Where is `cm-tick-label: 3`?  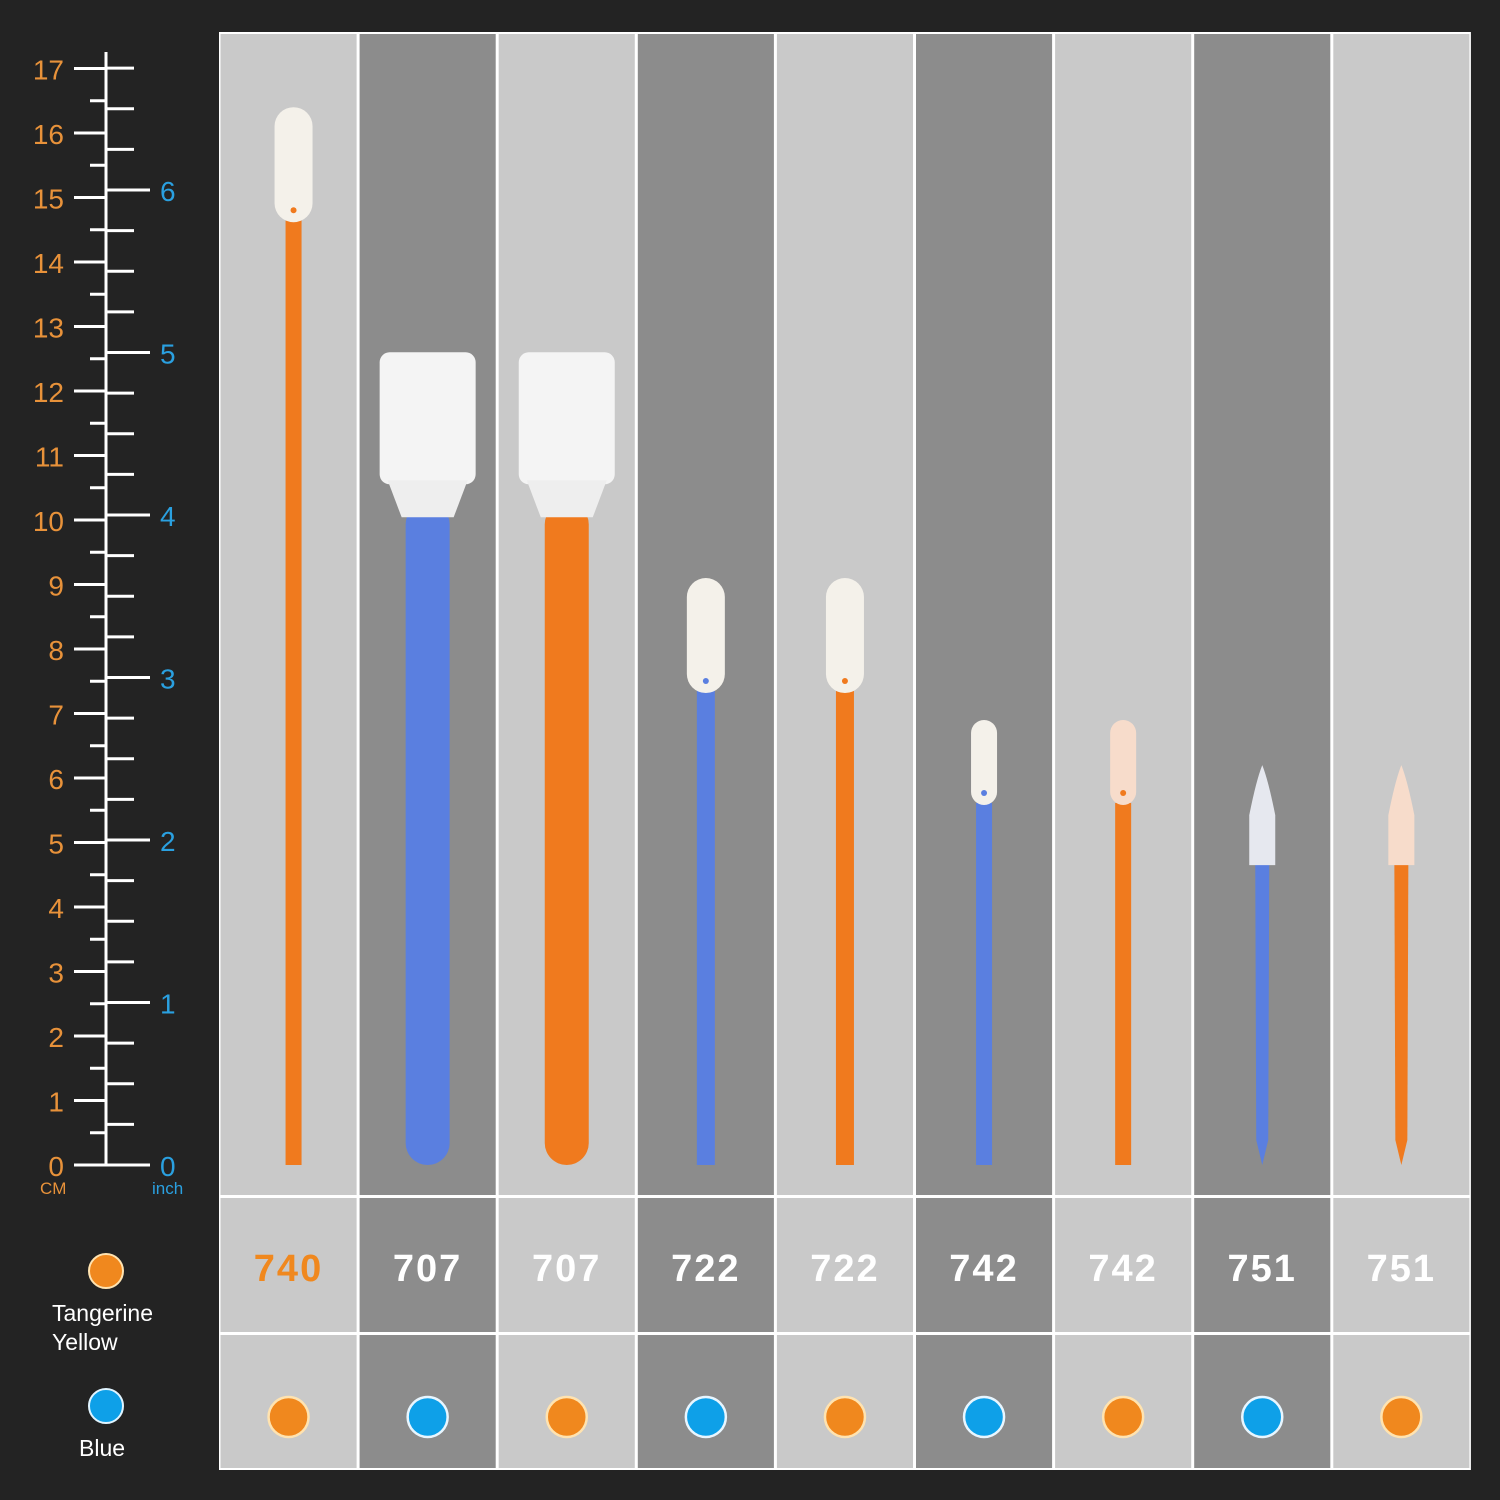
cm-tick-label: 3 is located at coordinates (56, 973).